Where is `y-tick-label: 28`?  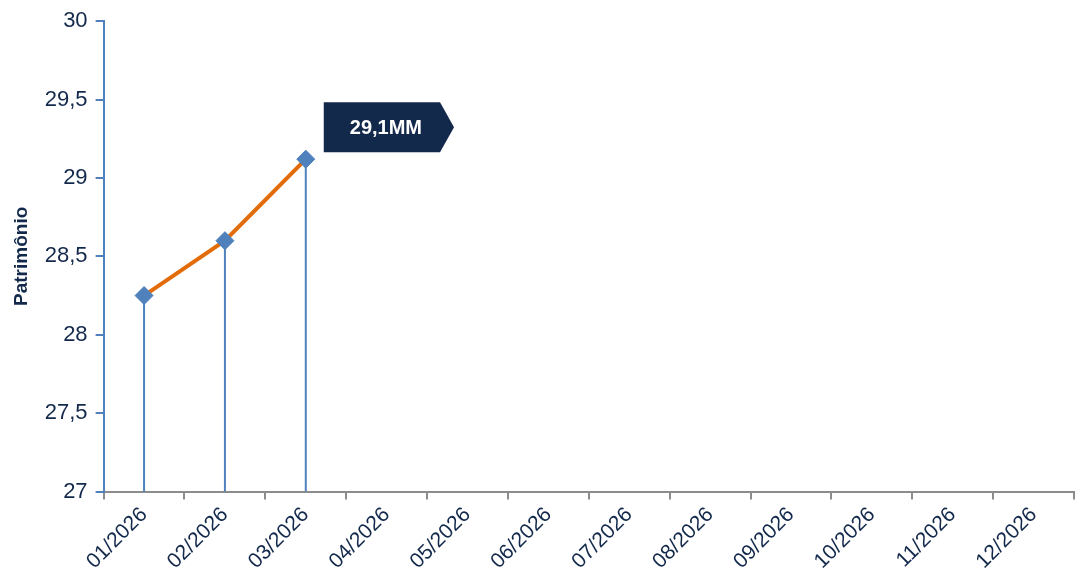 y-tick-label: 28 is located at coordinates (75, 333).